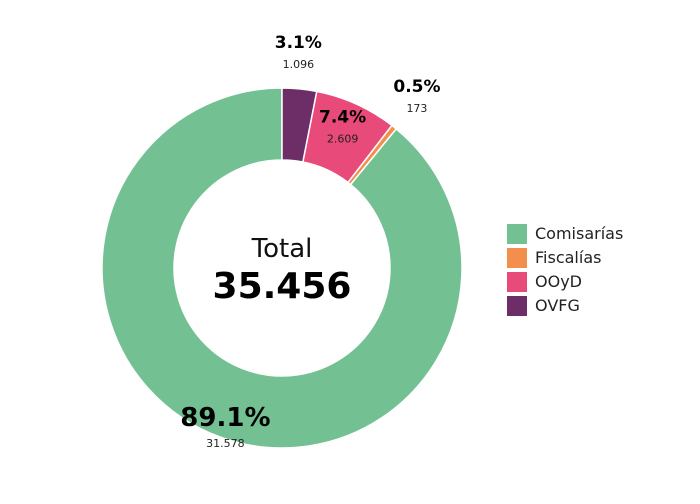  What do you see at coordinates (343, 139) in the screenshot?
I see `value-label-ooyd: 2.609` at bounding box center [343, 139].